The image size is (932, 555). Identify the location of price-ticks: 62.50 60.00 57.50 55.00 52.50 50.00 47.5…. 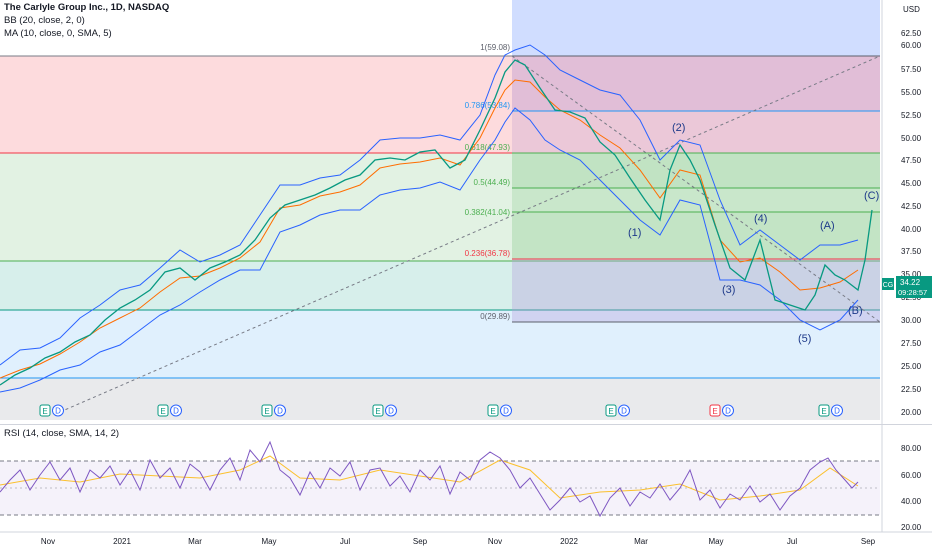
(911, 223).